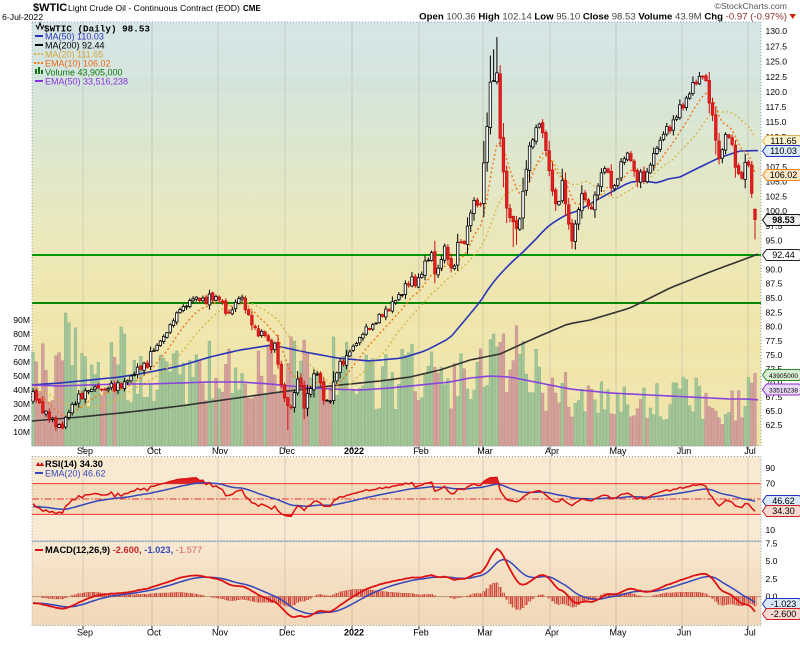 This screenshot has width=800, height=645. Describe the element at coordinates (772, 543) in the screenshot. I see `svg-text: 7.5` at that location.